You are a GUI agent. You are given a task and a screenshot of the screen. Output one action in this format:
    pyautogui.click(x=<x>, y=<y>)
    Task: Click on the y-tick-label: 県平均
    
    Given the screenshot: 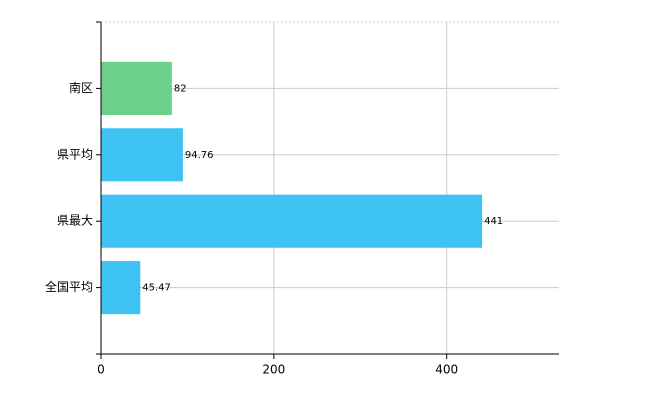 What is the action you would take?
    pyautogui.click(x=75, y=154)
    